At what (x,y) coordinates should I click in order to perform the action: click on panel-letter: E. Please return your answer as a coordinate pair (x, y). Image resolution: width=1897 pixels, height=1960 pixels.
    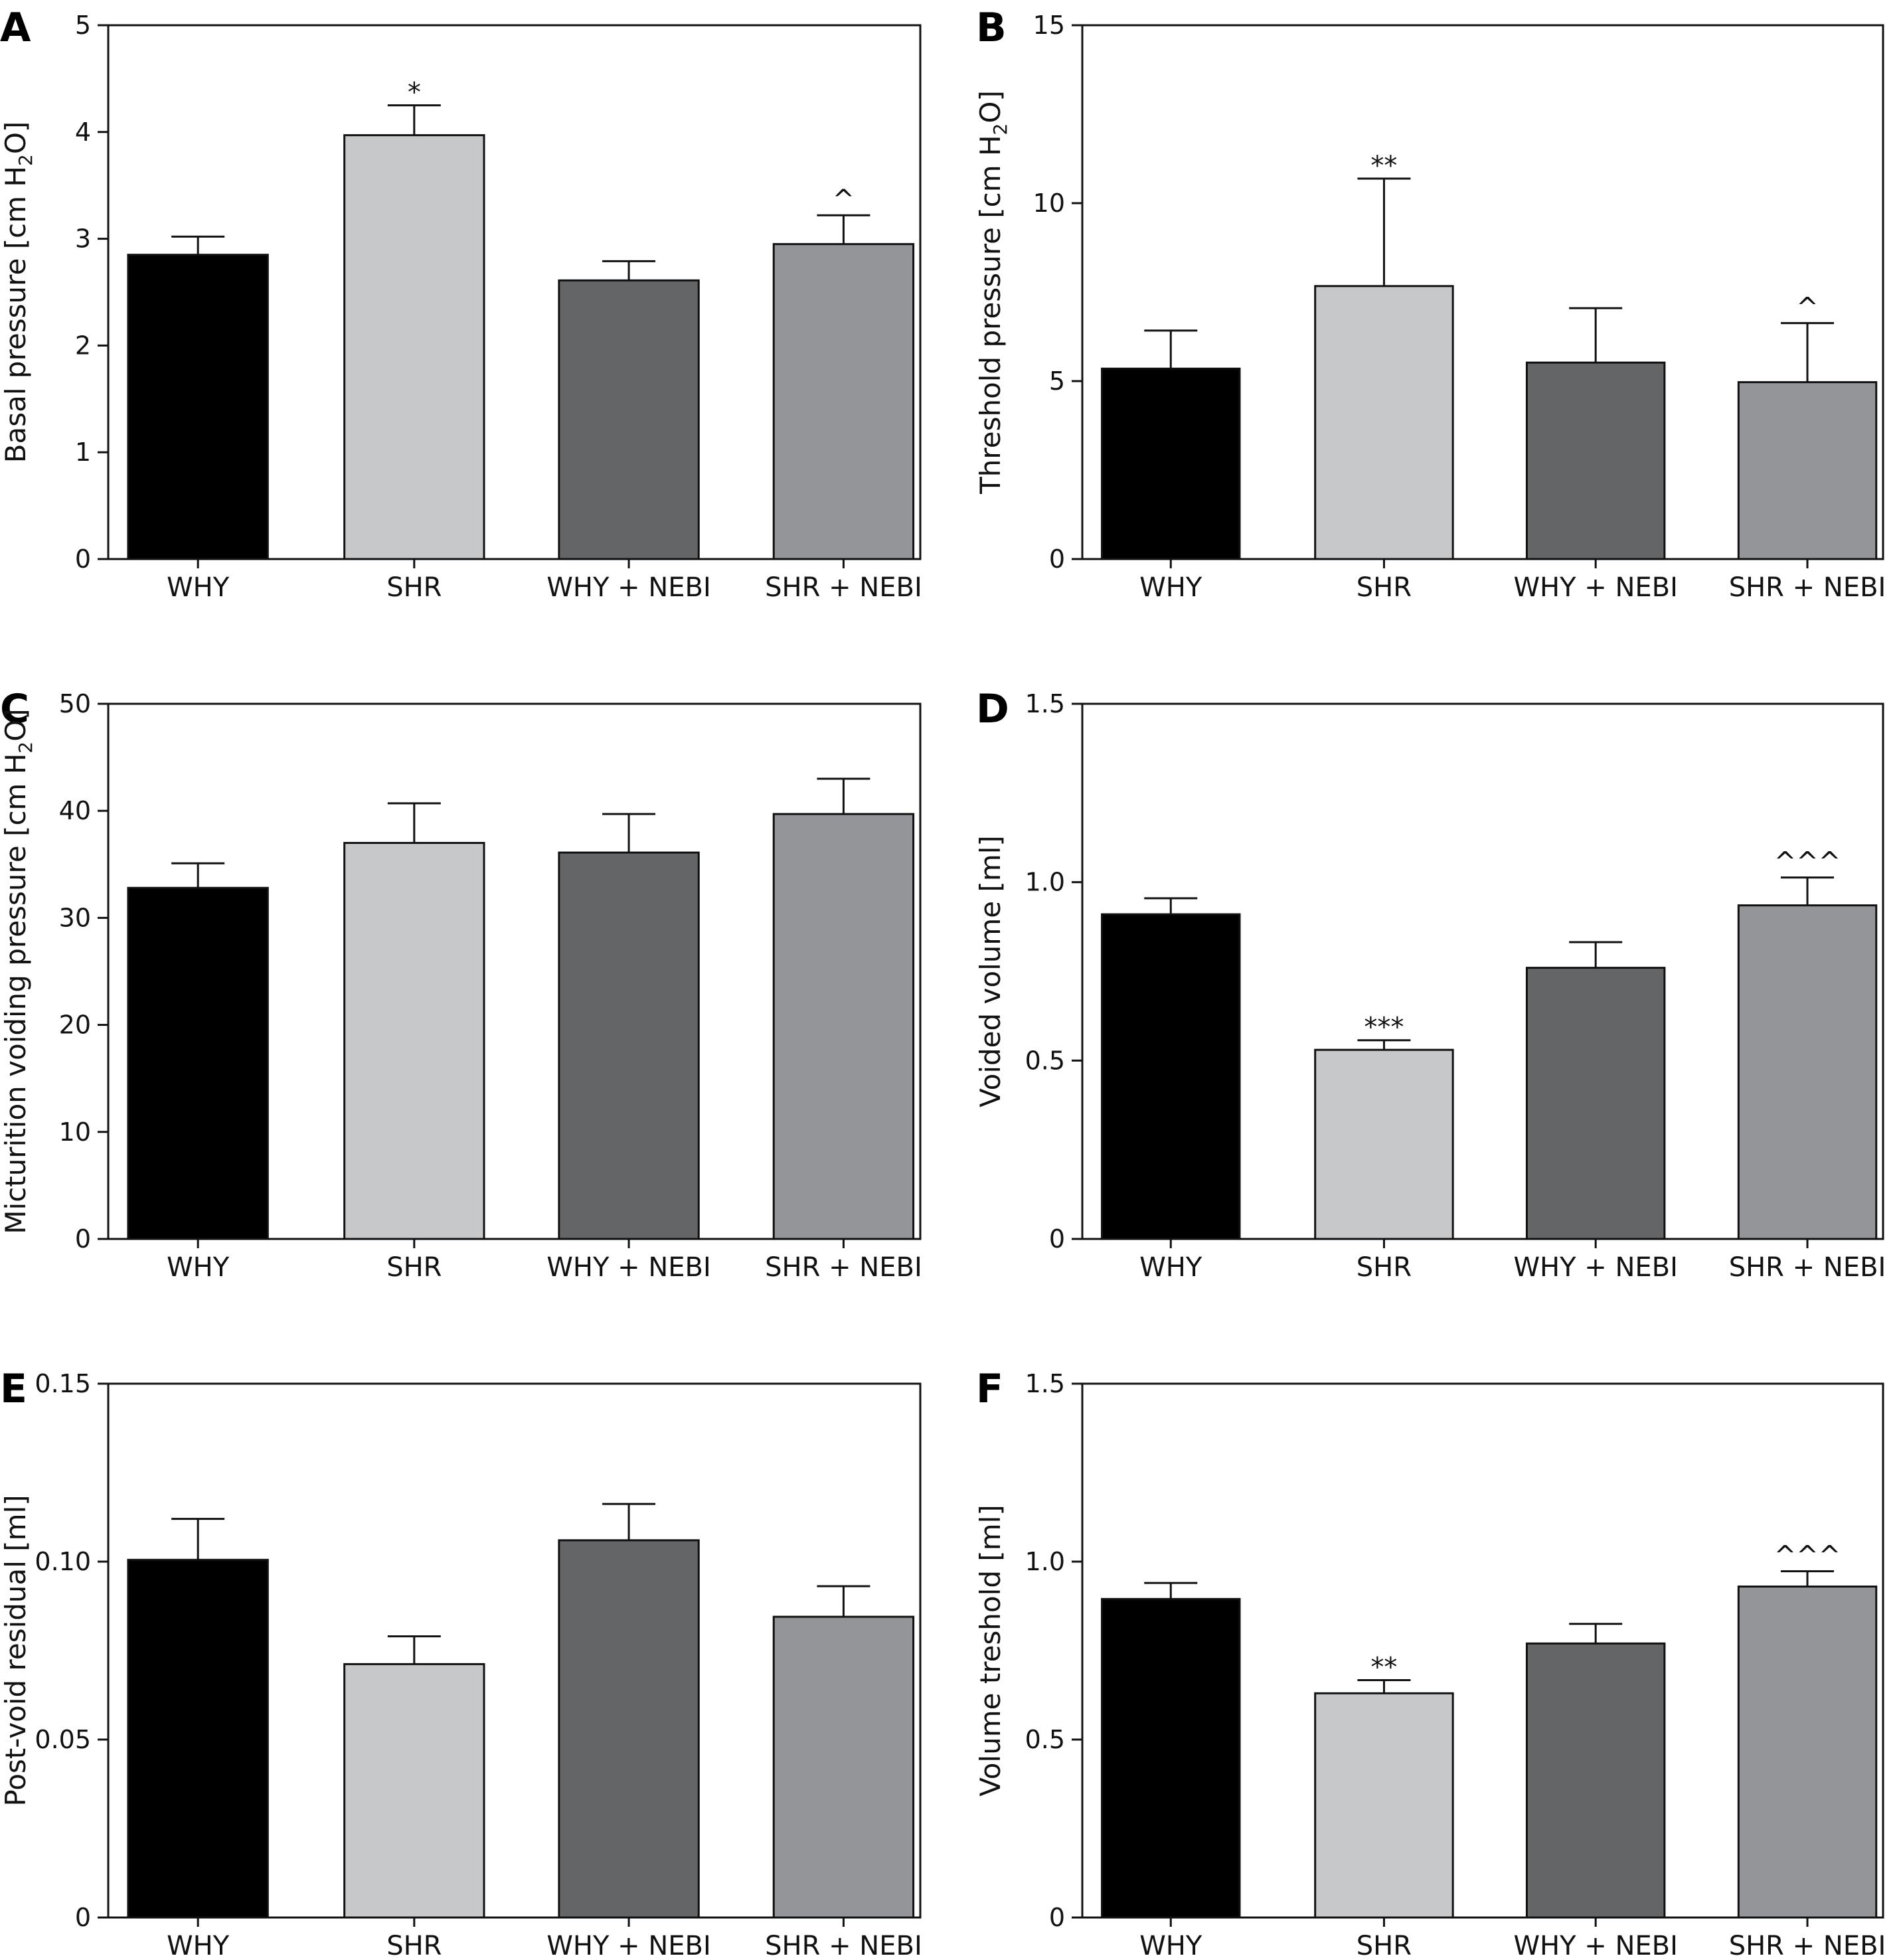
    Looking at the image, I should click on (13, 1389).